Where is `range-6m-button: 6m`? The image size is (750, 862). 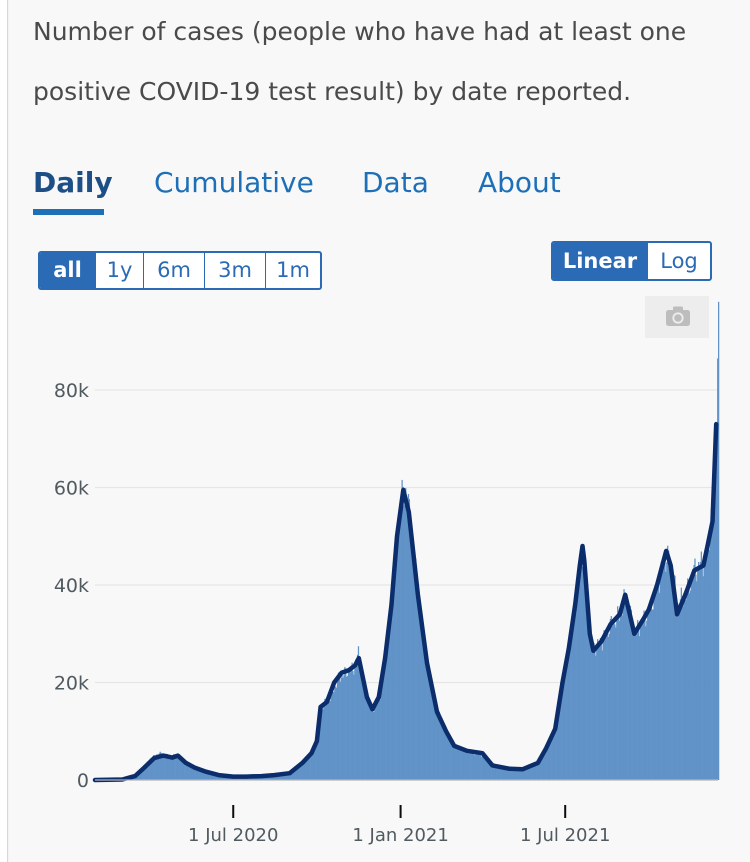
range-6m-button: 6m is located at coordinates (173, 270).